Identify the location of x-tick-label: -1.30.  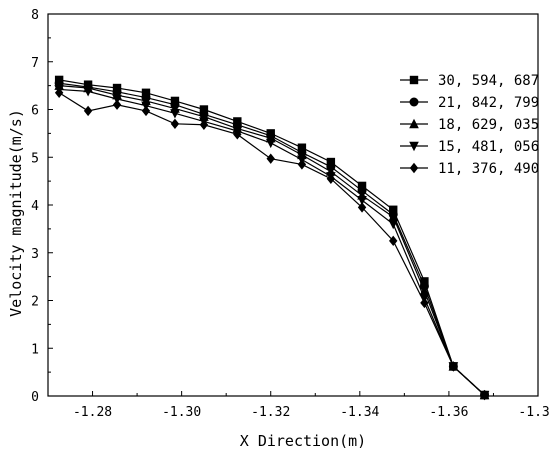
(181, 412).